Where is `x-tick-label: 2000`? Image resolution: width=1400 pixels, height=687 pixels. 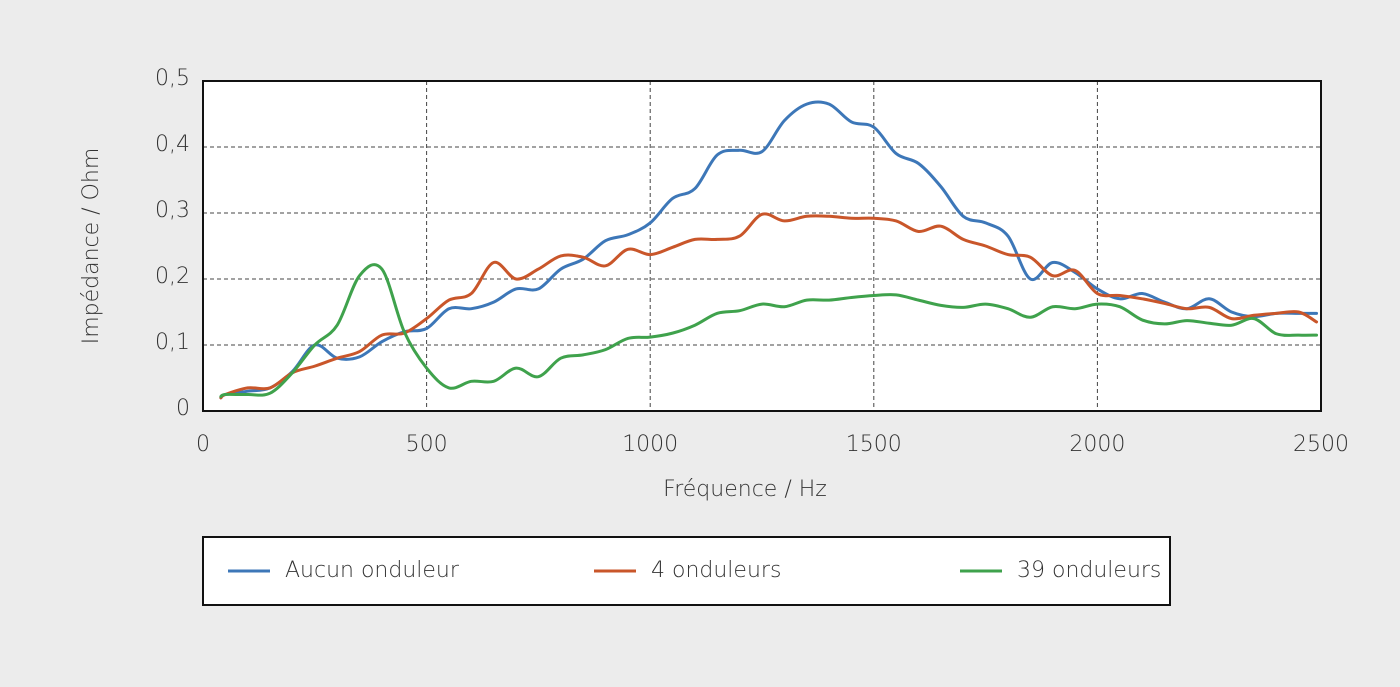 x-tick-label: 2000 is located at coordinates (1097, 444).